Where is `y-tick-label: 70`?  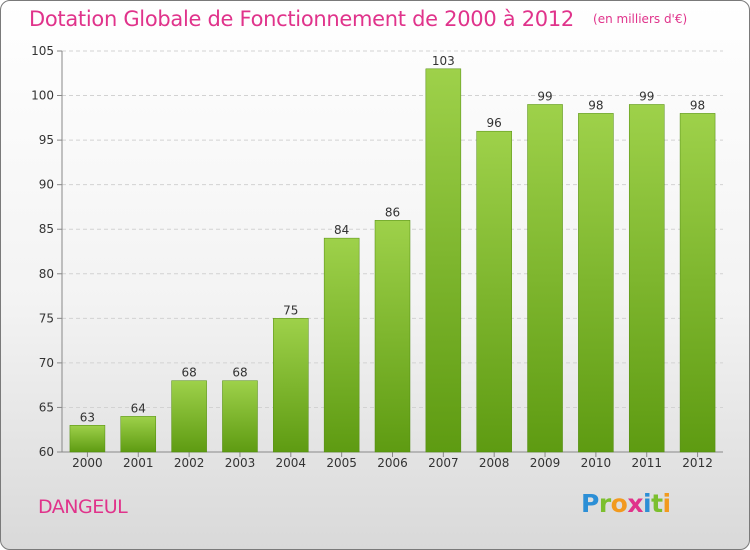
y-tick-label: 70 is located at coordinates (46, 363).